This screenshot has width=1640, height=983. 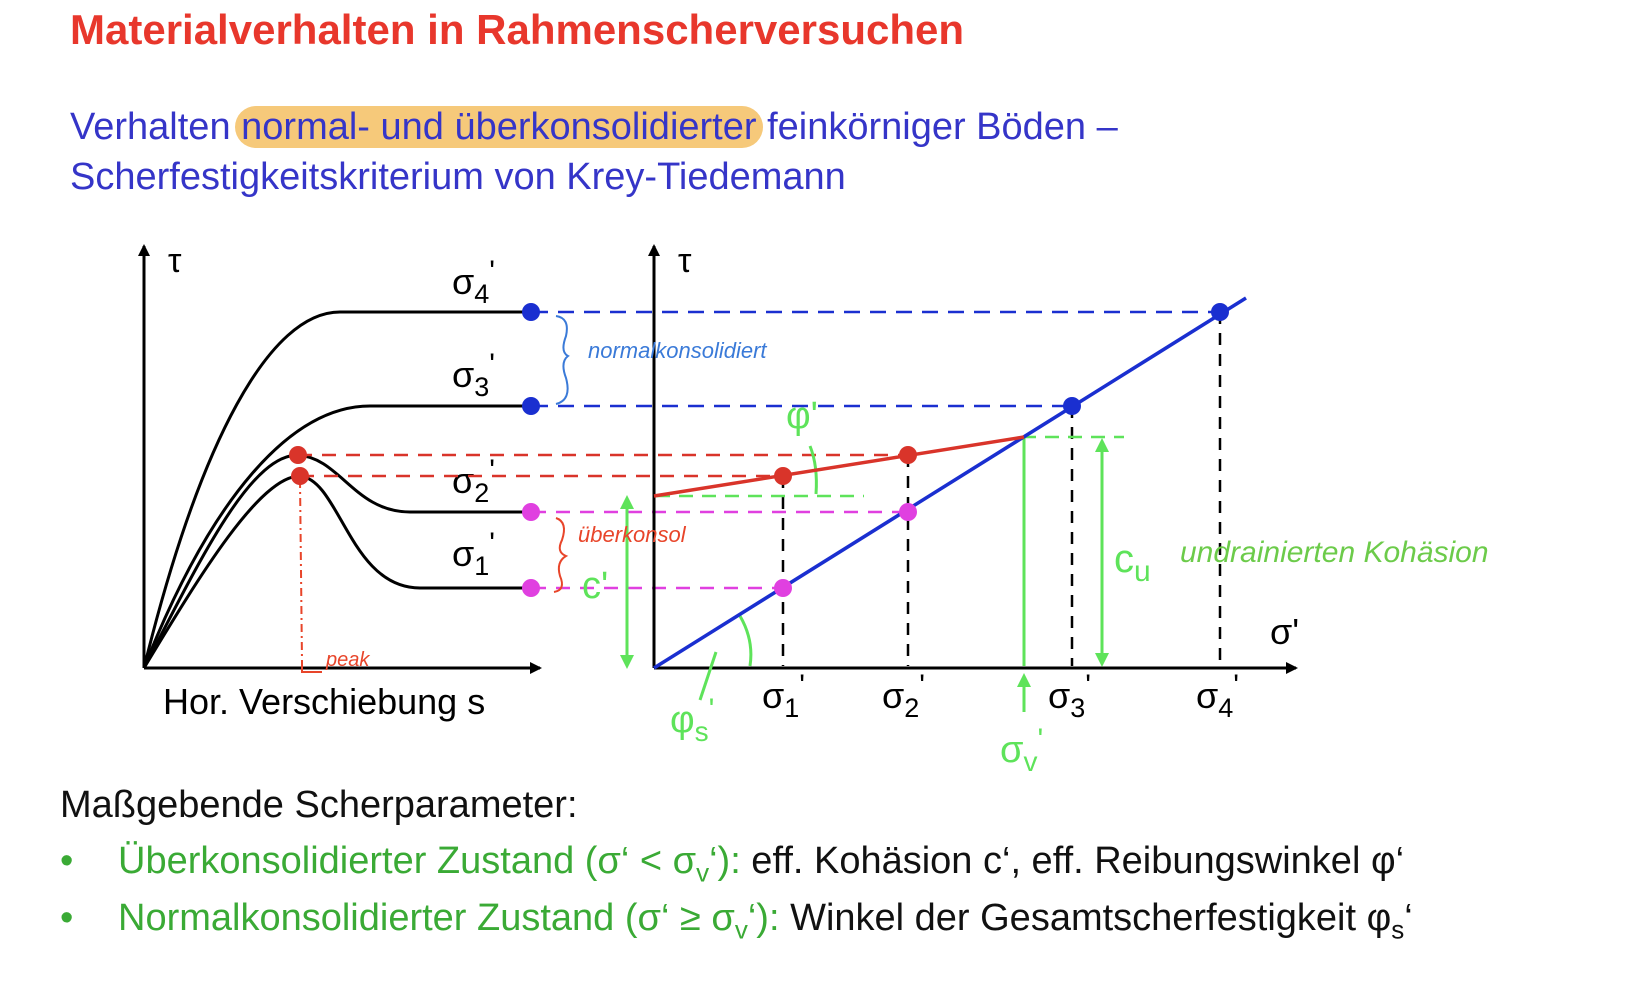 I want to click on failure-line-overconsolidated, so click(x=839, y=466).